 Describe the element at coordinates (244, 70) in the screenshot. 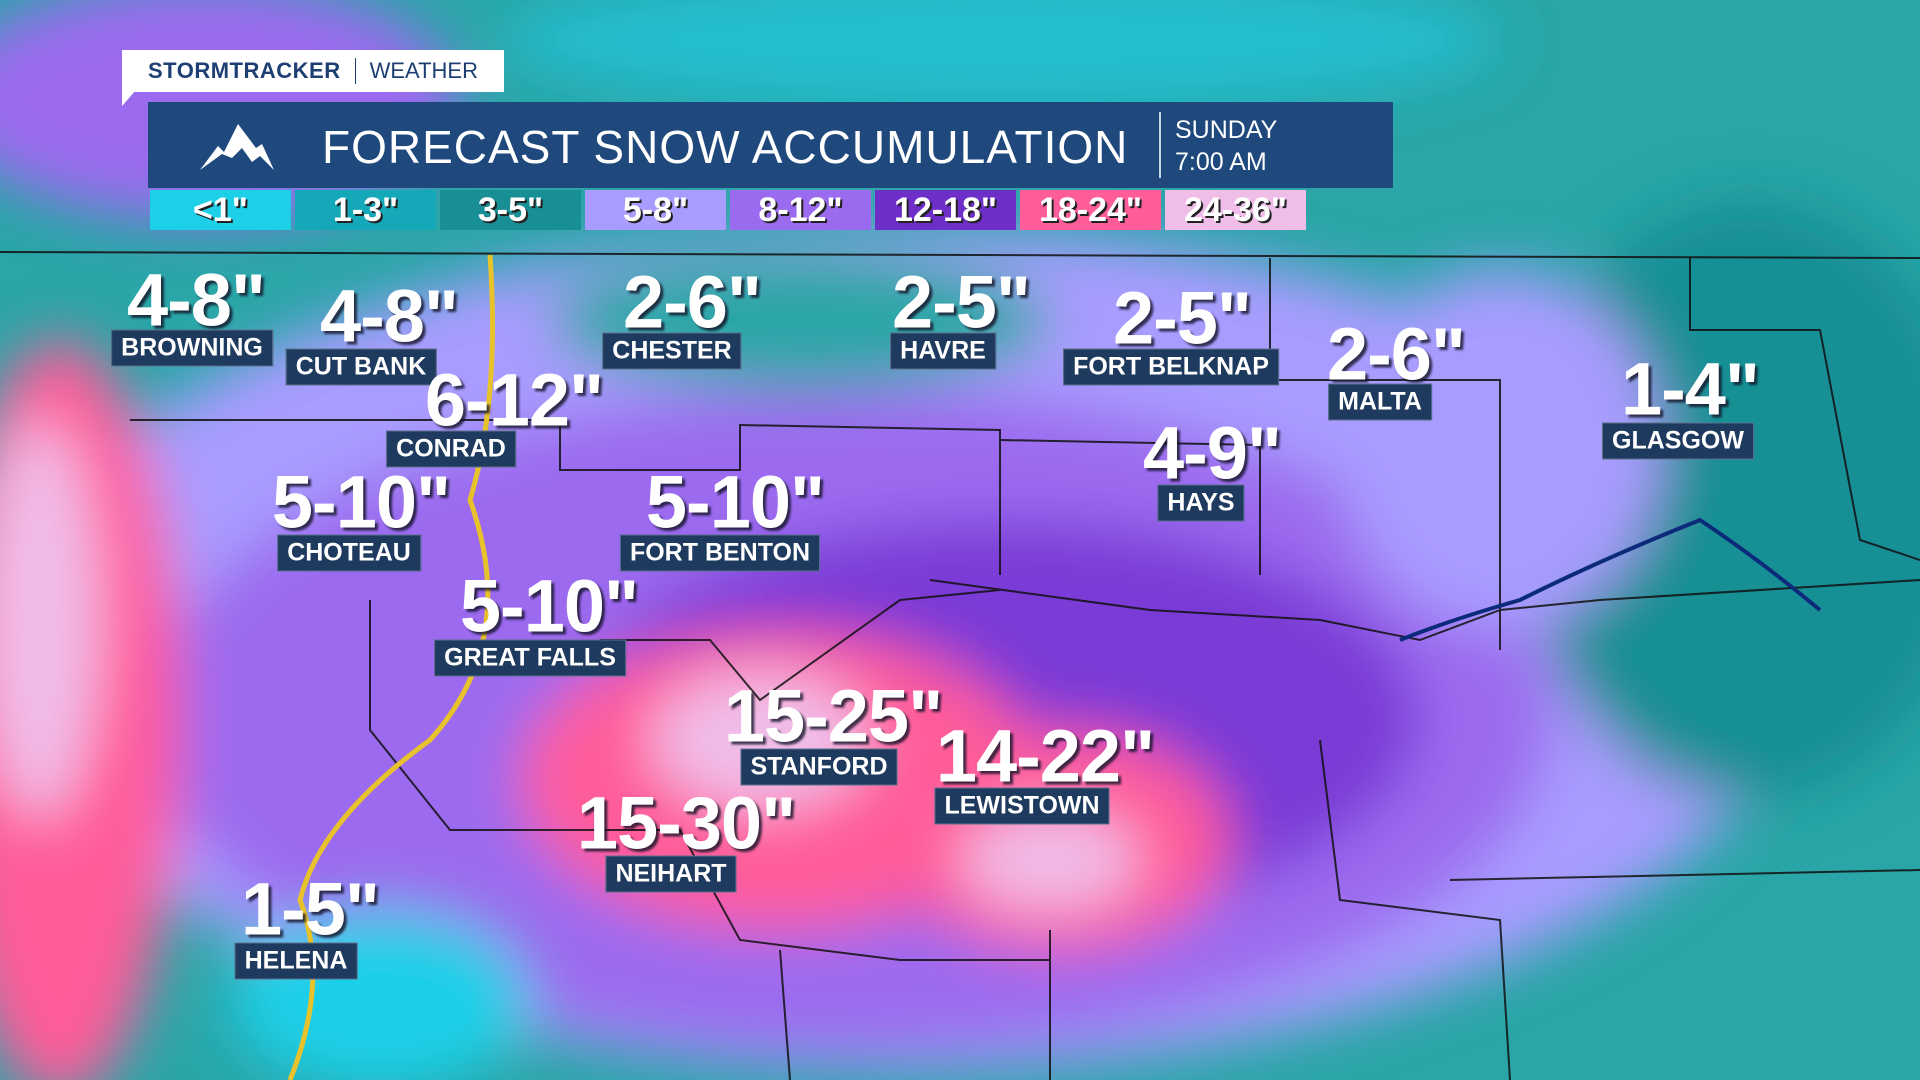

I see `brand-name: STORMTRACKER` at that location.